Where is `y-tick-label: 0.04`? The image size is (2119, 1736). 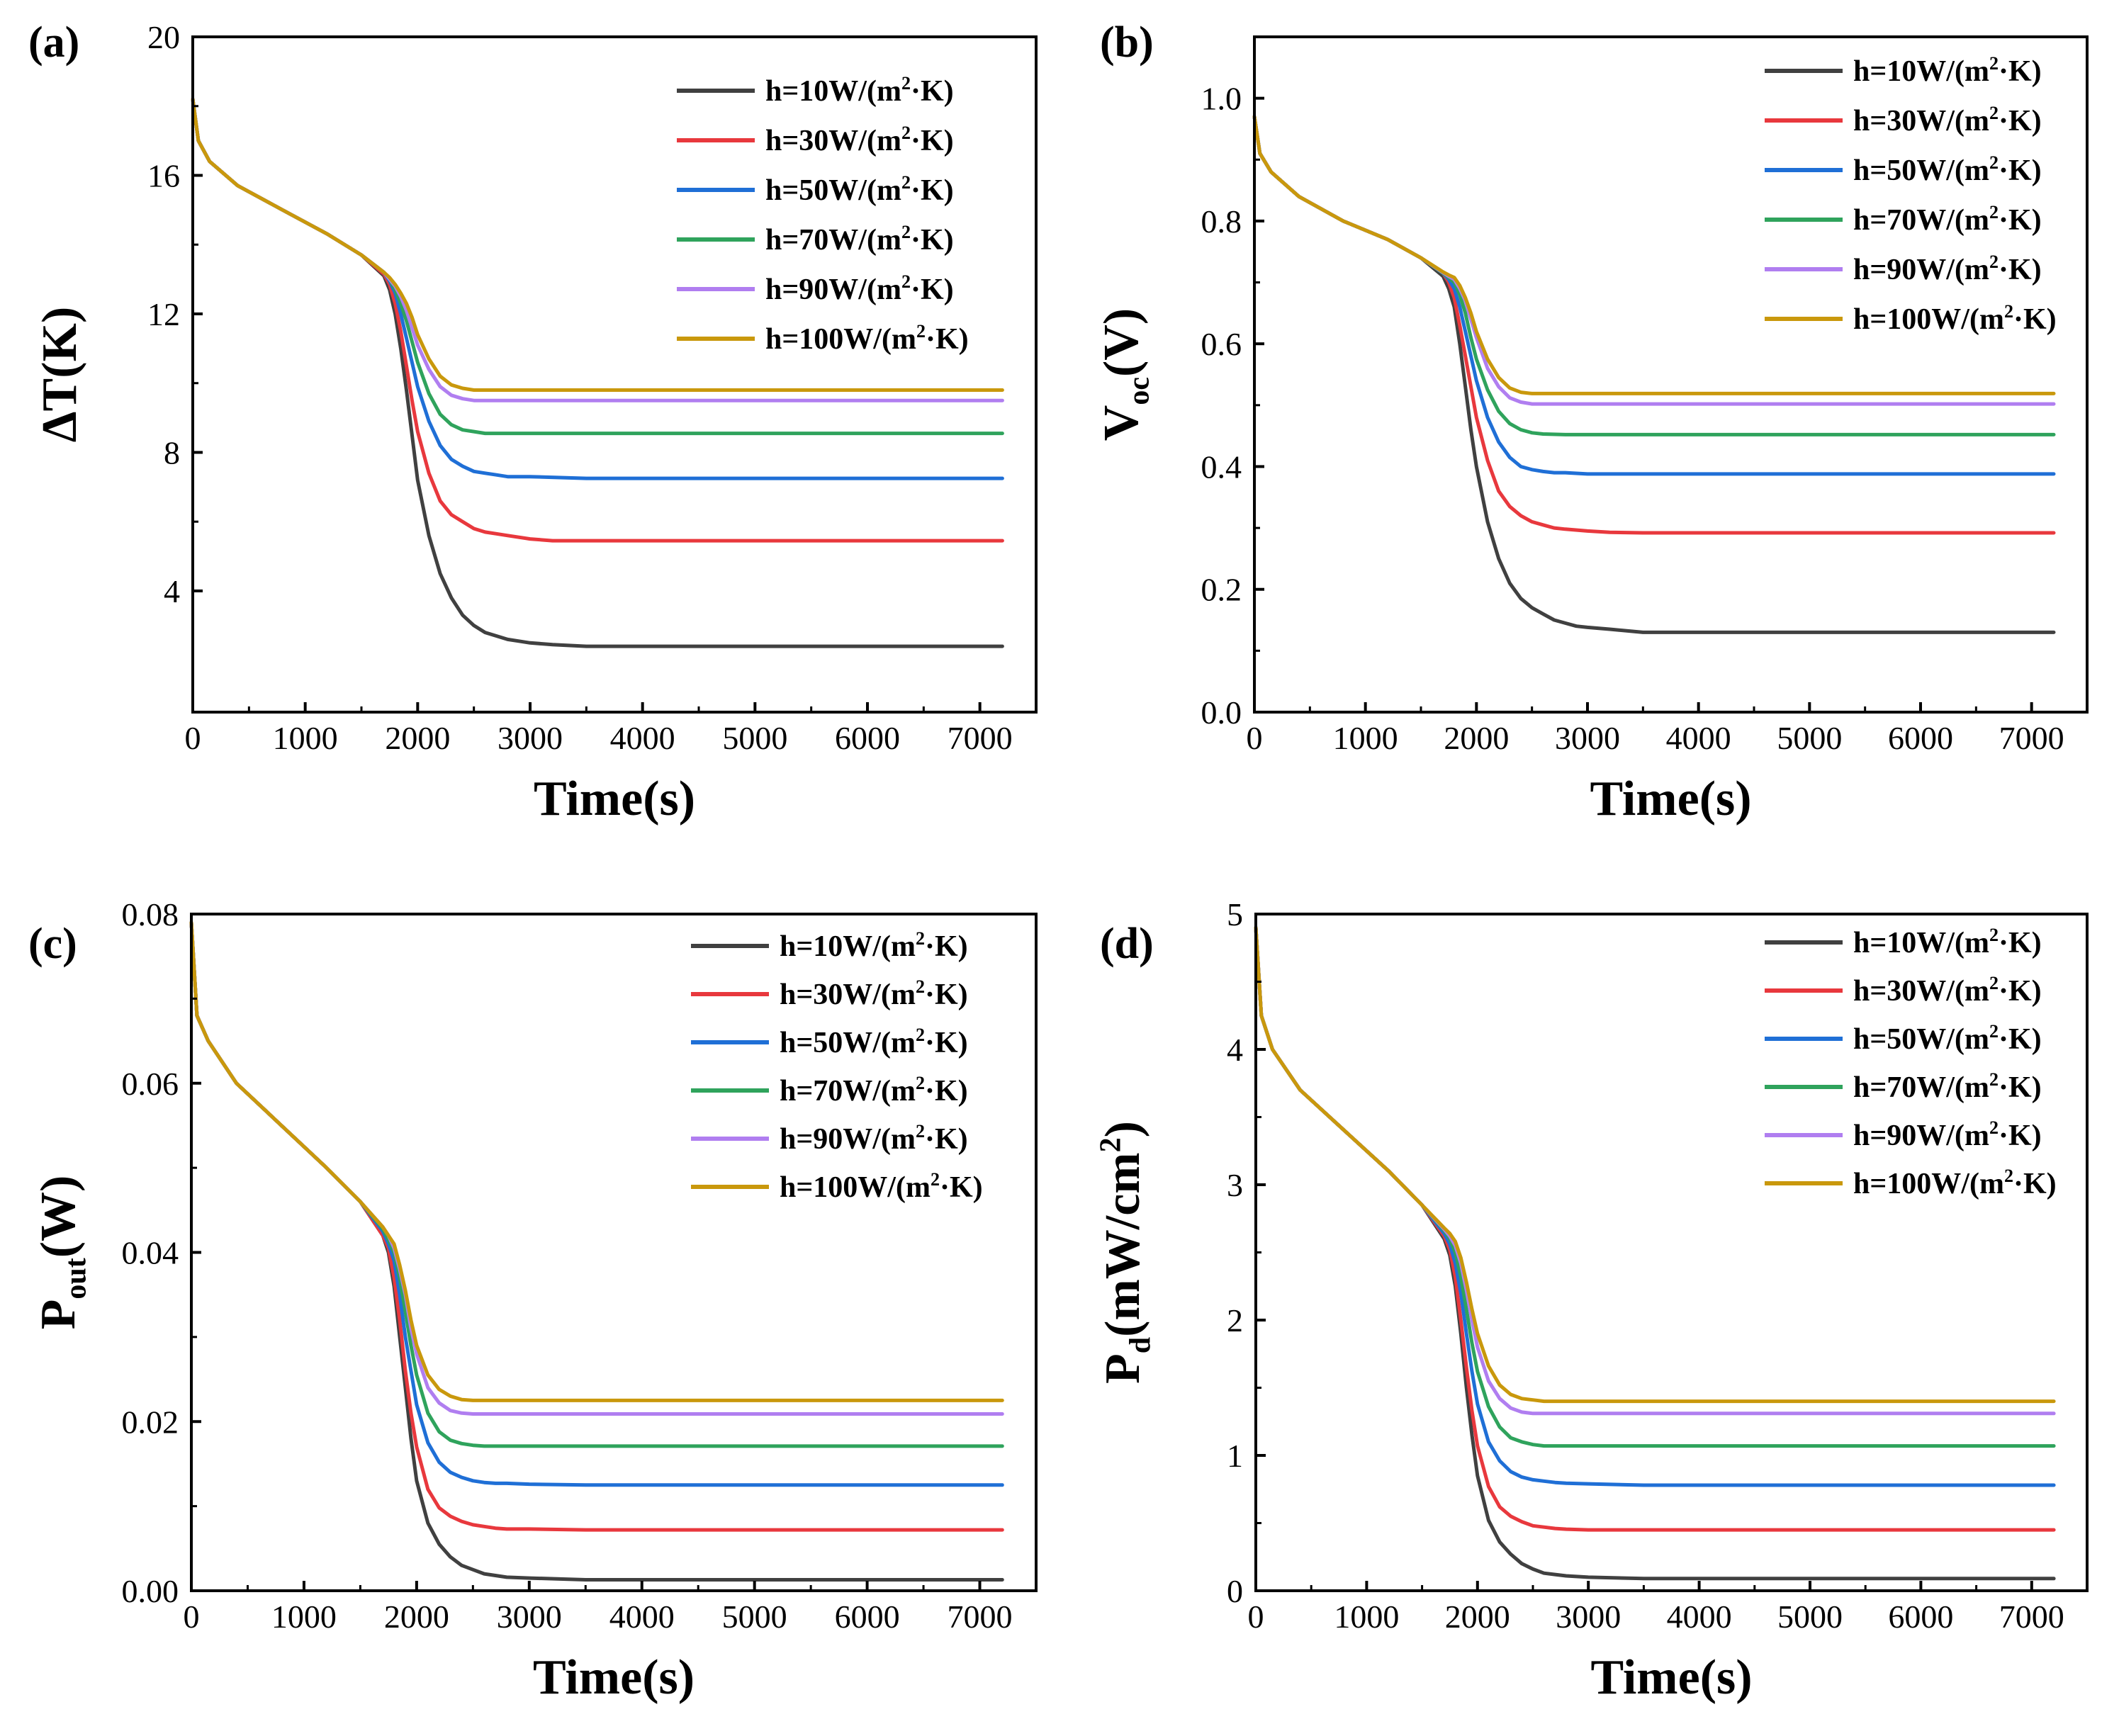 y-tick-label: 0.04 is located at coordinates (151, 1253).